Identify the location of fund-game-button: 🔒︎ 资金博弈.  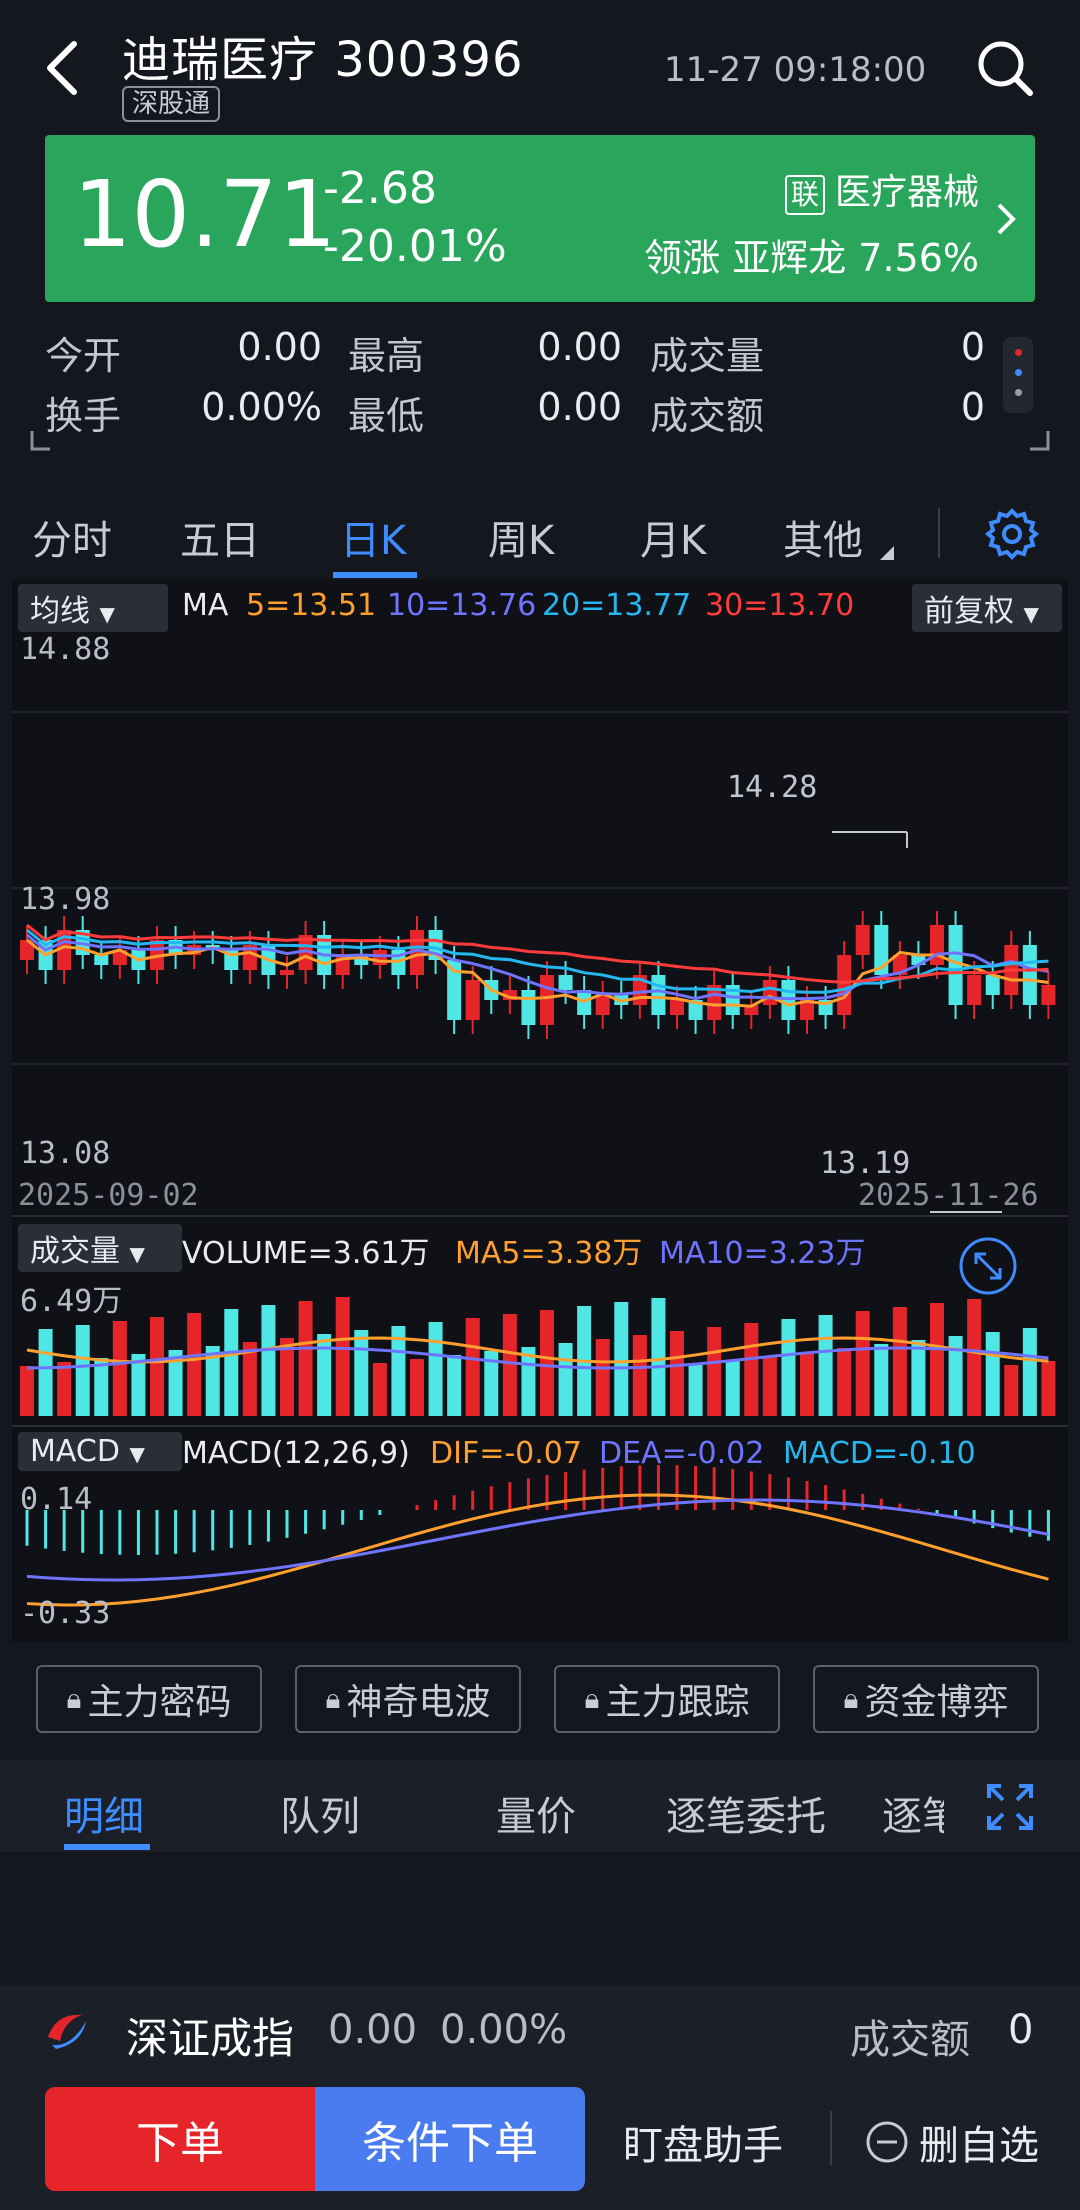
(926, 1699).